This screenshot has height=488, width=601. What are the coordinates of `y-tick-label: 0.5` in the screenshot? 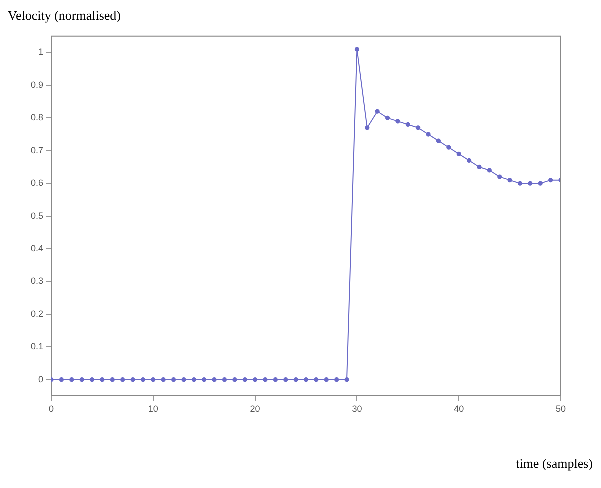 It's located at (37, 215).